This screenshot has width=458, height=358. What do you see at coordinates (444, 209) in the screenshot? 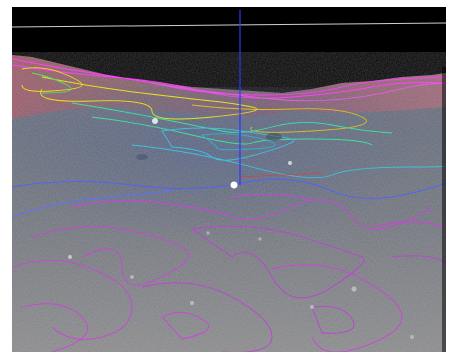
I see `right-edge` at bounding box center [444, 209].